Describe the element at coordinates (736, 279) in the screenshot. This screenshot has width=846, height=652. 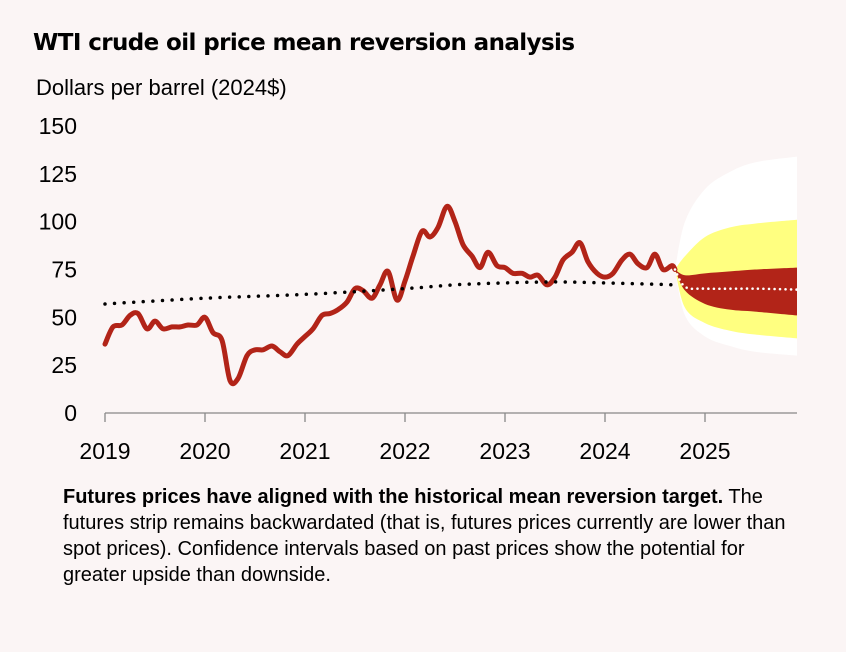
I see `futures-strip-line` at that location.